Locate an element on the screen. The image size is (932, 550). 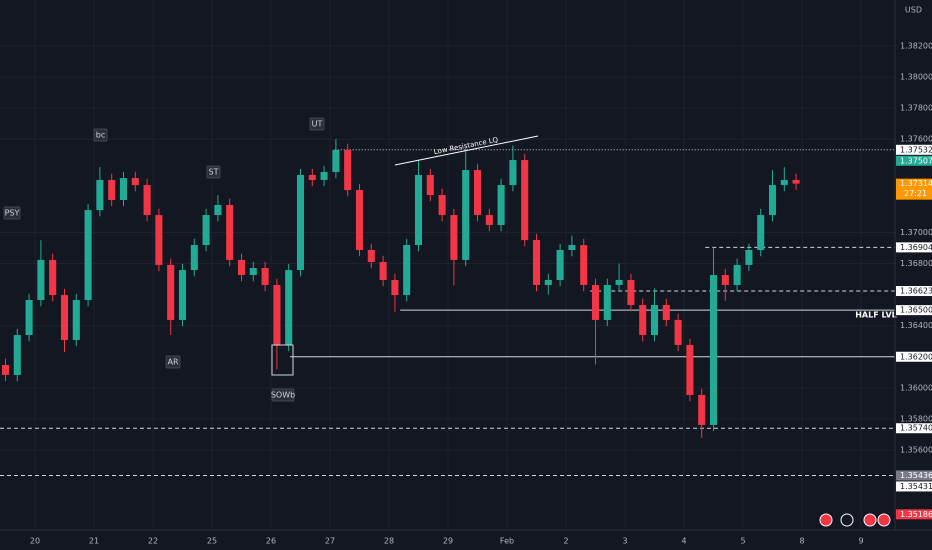
price-label: 1.35436 is located at coordinates (916, 475).